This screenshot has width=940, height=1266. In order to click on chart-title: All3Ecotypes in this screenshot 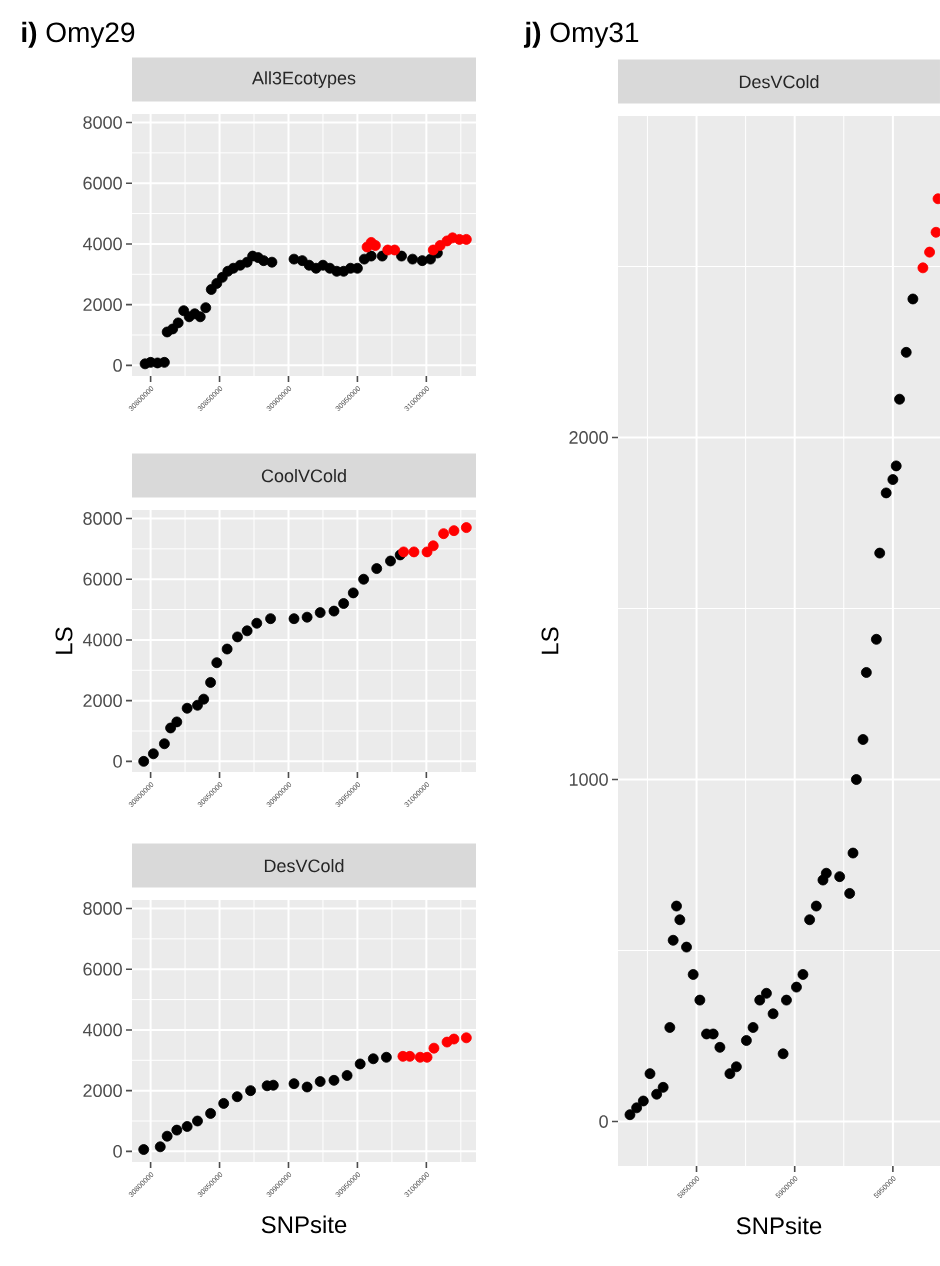, I will do `click(304, 79)`.